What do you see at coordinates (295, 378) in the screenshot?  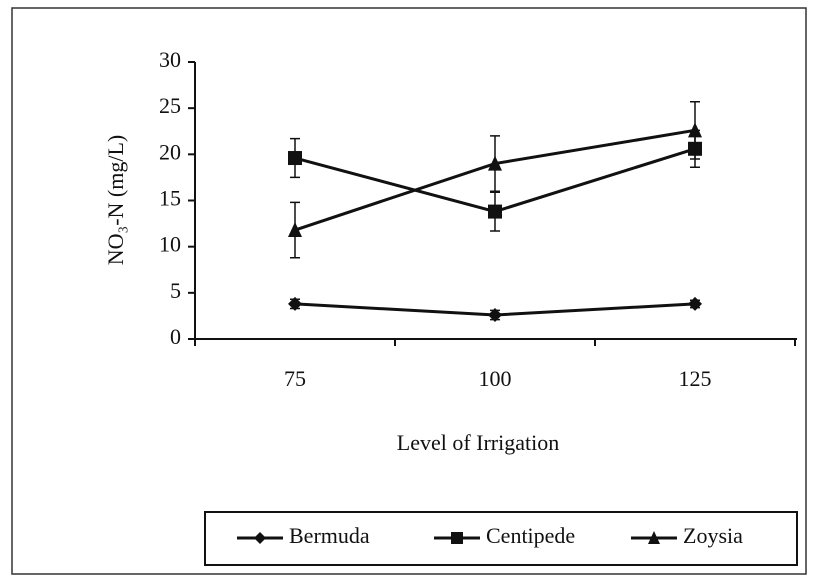 I see `x-tick-label: 75` at bounding box center [295, 378].